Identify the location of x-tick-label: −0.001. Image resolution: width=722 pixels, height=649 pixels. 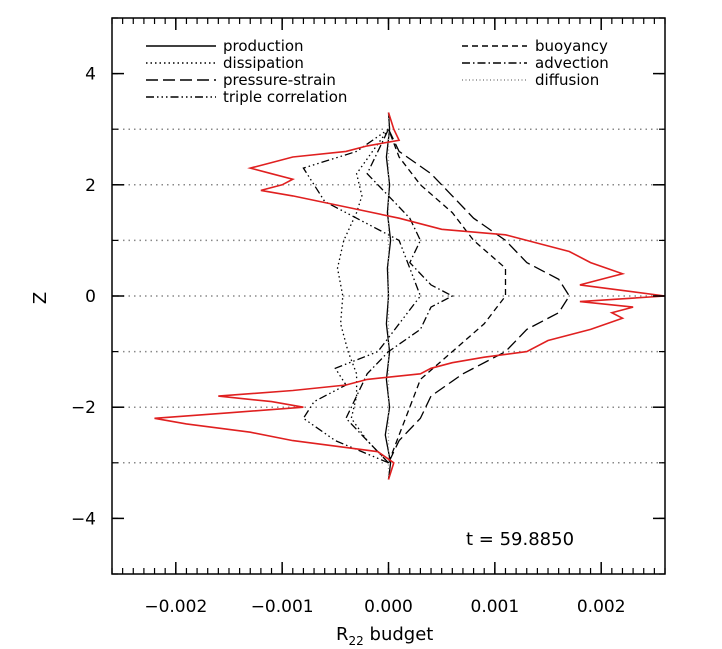
(282, 607).